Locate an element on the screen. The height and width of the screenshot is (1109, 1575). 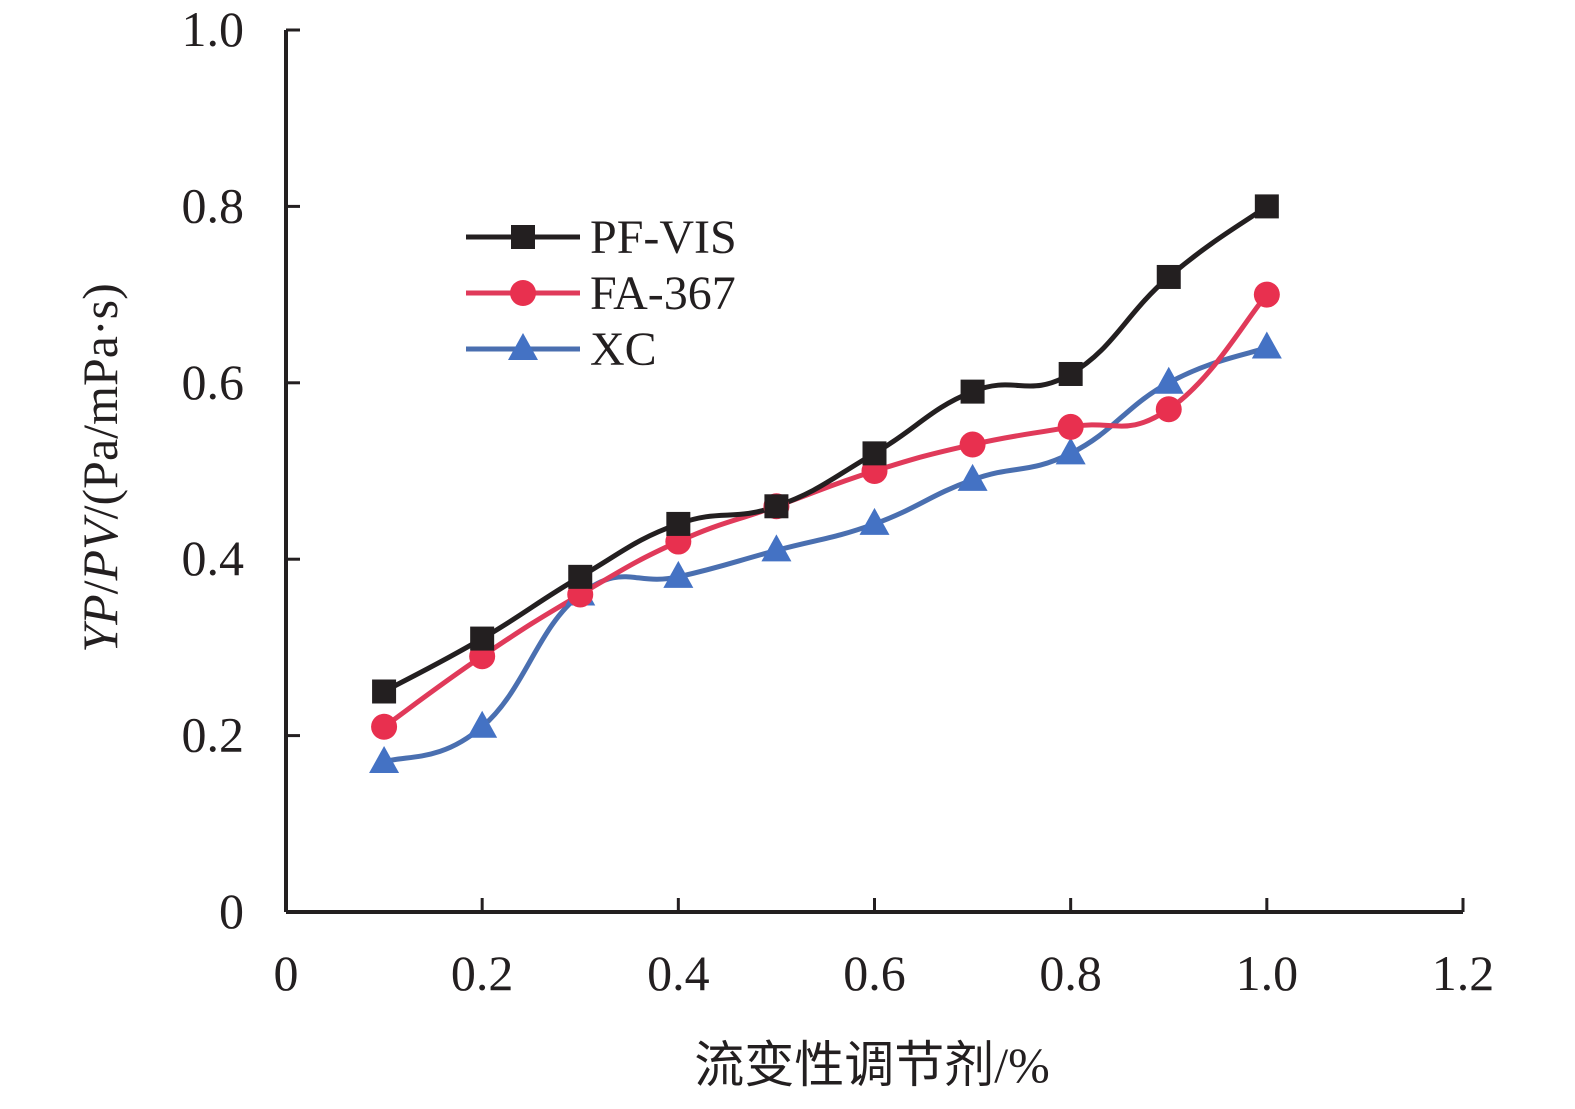
legend-marker-pf-vis is located at coordinates (523, 237).